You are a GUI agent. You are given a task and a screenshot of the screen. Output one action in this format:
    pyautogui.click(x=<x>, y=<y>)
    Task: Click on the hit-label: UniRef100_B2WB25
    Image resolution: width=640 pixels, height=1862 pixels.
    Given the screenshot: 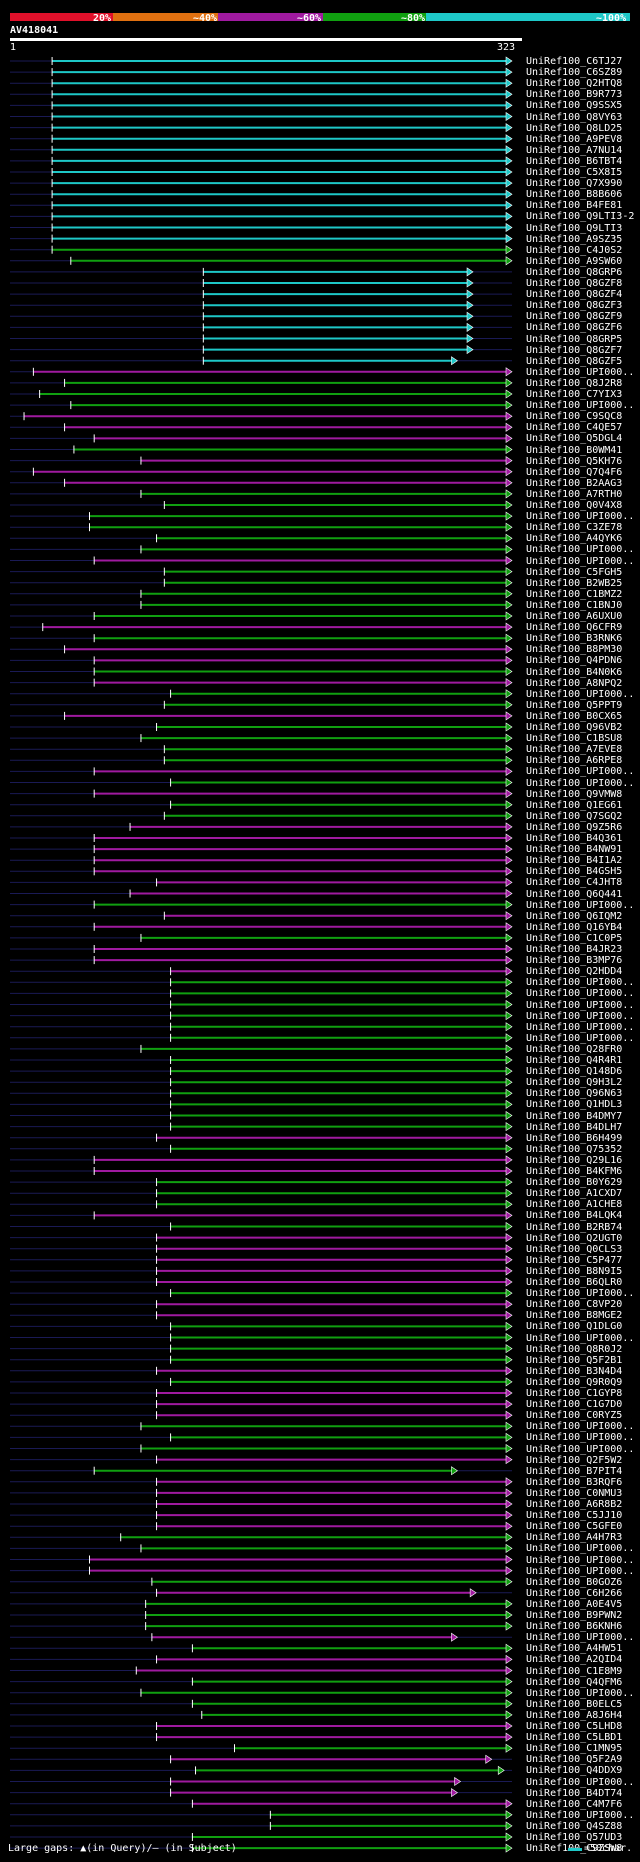 What is the action you would take?
    pyautogui.click(x=574, y=583)
    